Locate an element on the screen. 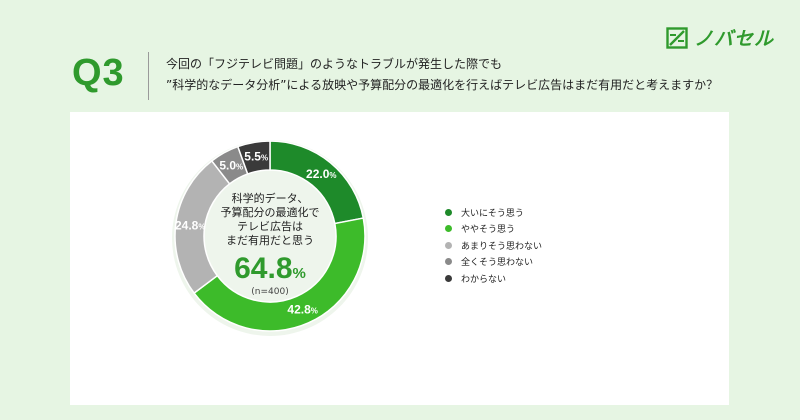  brand-logo: ノバセル is located at coordinates (720, 37).